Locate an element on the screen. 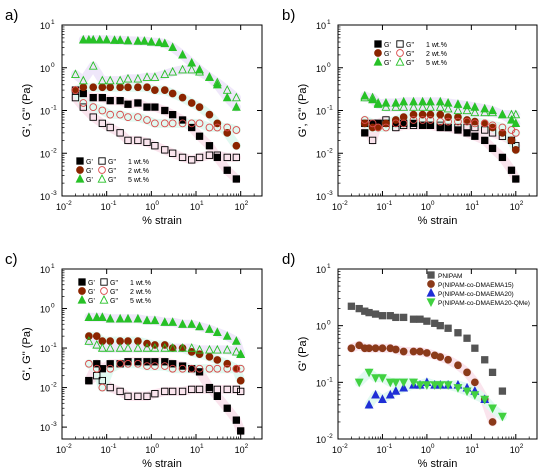  x-tick-exponent: 2 is located at coordinates (522, 203).